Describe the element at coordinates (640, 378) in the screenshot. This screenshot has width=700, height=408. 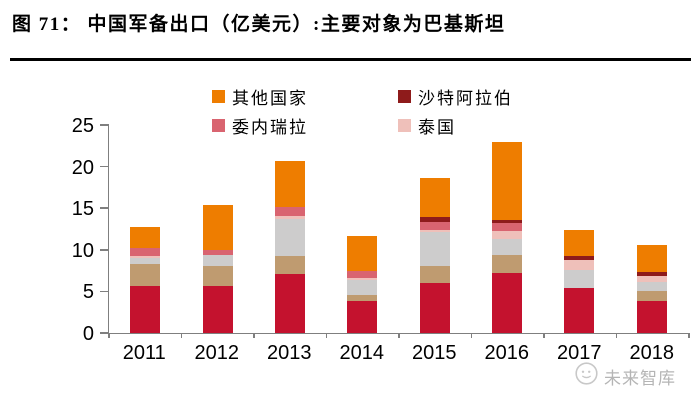
I see `watermark-text: 未来智库` at that location.